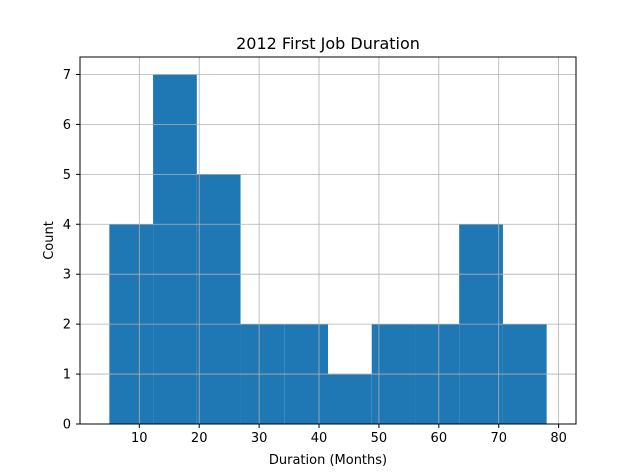 This screenshot has height=476, width=640. Describe the element at coordinates (67, 225) in the screenshot. I see `y-tick-label: 4` at that location.